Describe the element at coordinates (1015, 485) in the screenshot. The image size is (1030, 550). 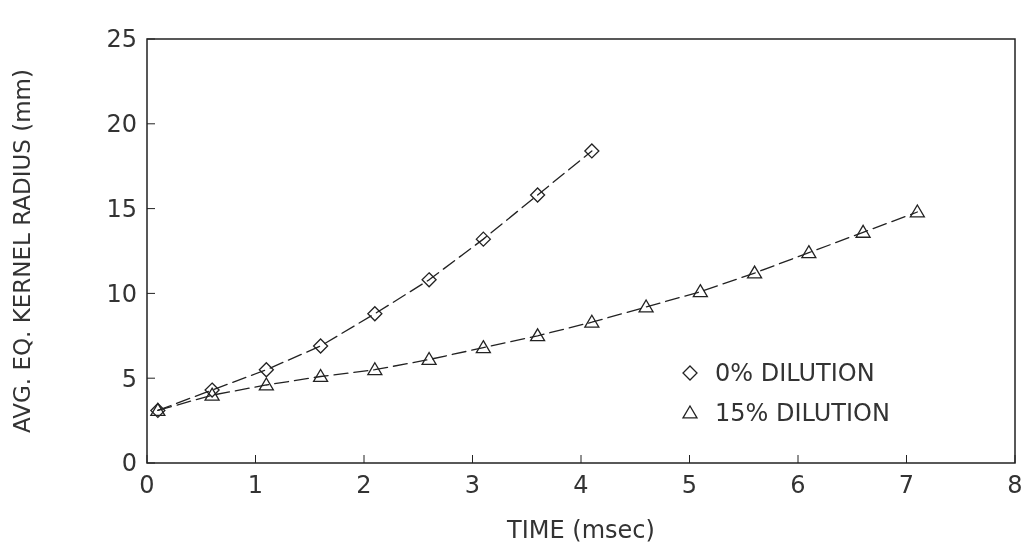
I see `x-tick-label: 8` at that location.